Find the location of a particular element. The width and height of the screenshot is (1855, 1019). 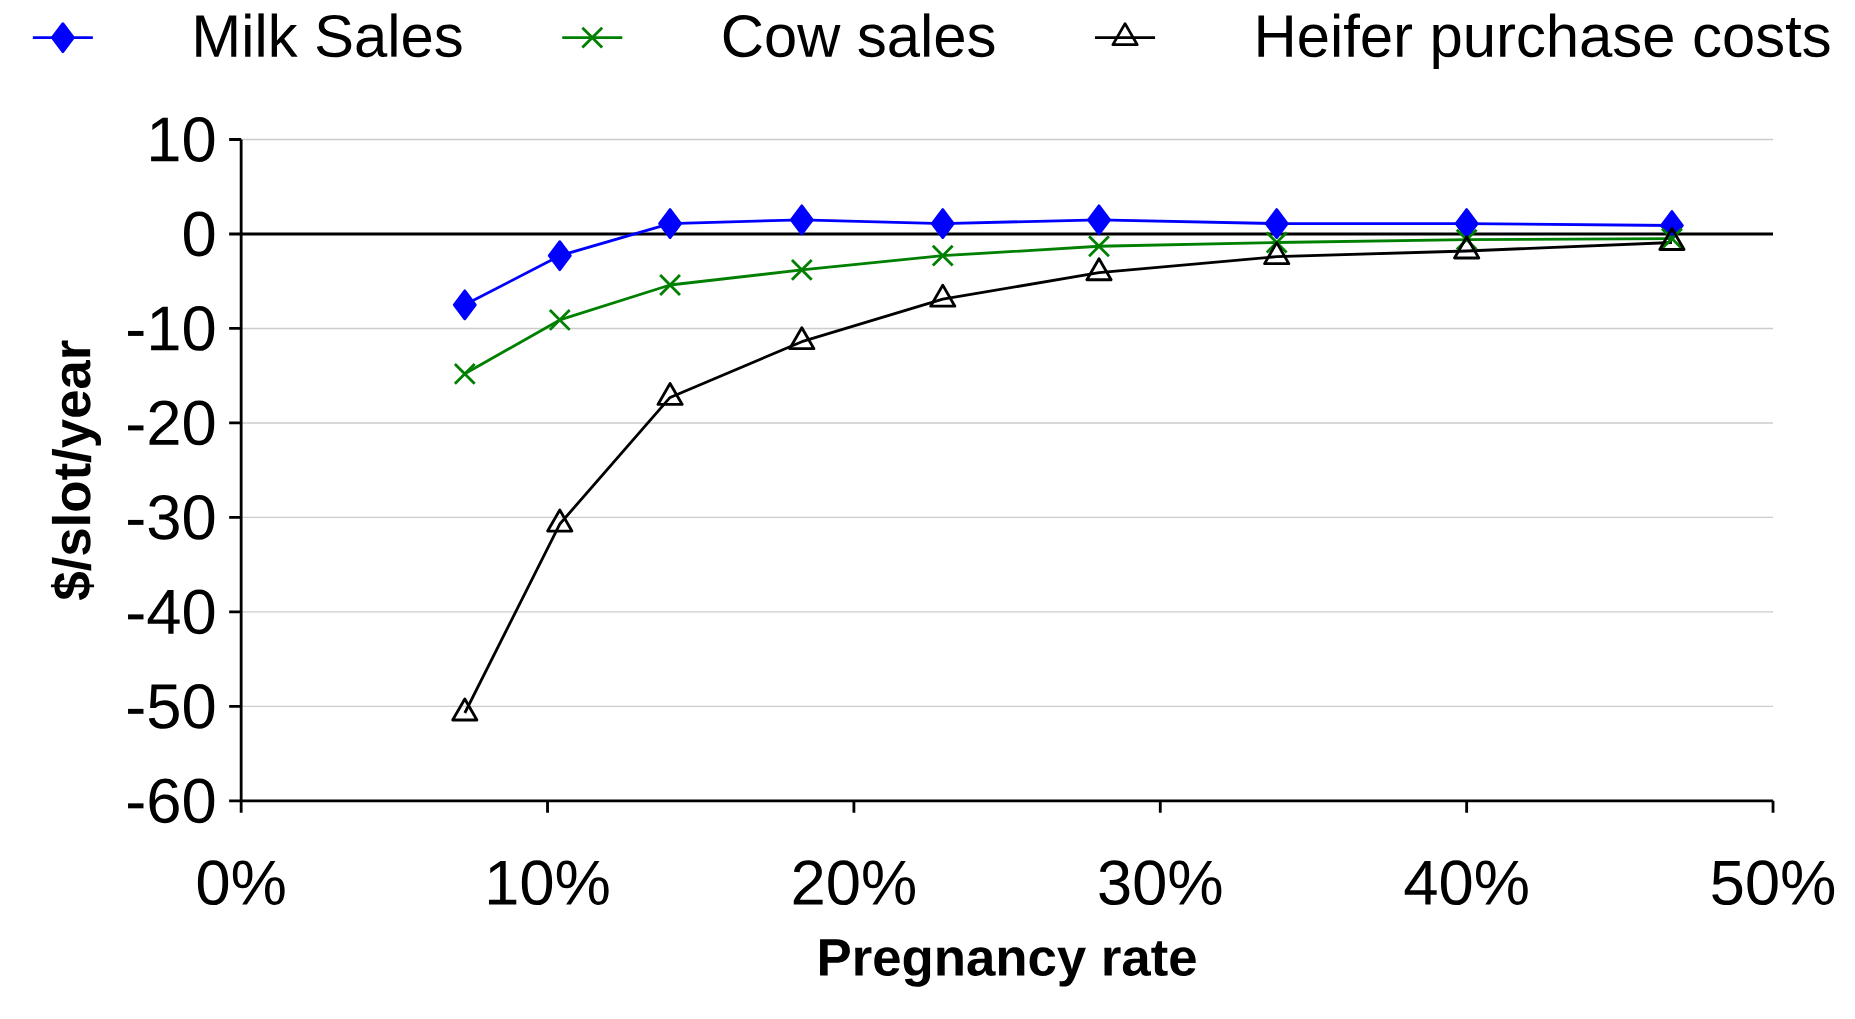

y-tick-label: -60 is located at coordinates (171, 801).